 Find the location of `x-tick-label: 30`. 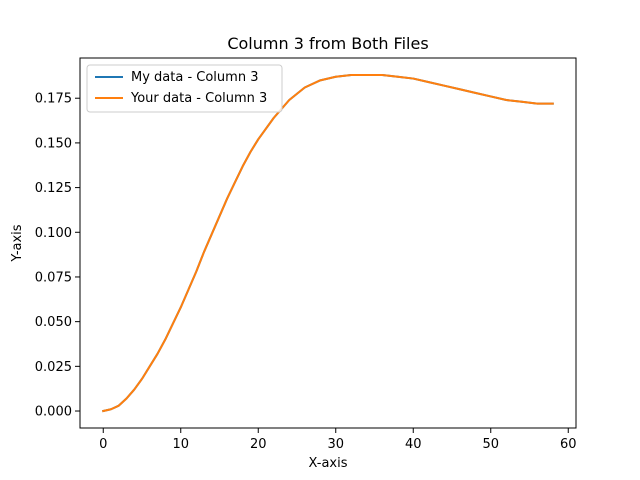

x-tick-label: 30 is located at coordinates (335, 444).